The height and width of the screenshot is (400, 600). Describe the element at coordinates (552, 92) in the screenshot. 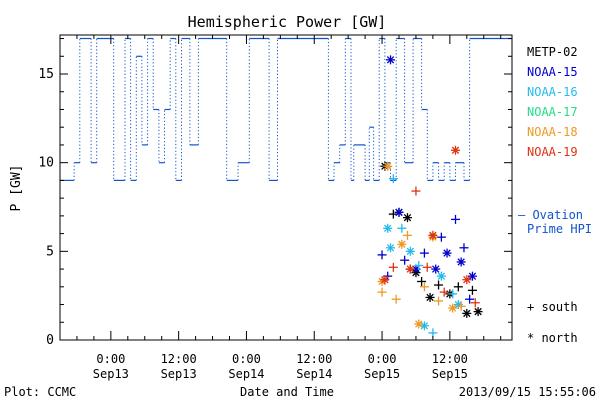

I see `legend-entry-noaa-16: NOAA-16` at that location.